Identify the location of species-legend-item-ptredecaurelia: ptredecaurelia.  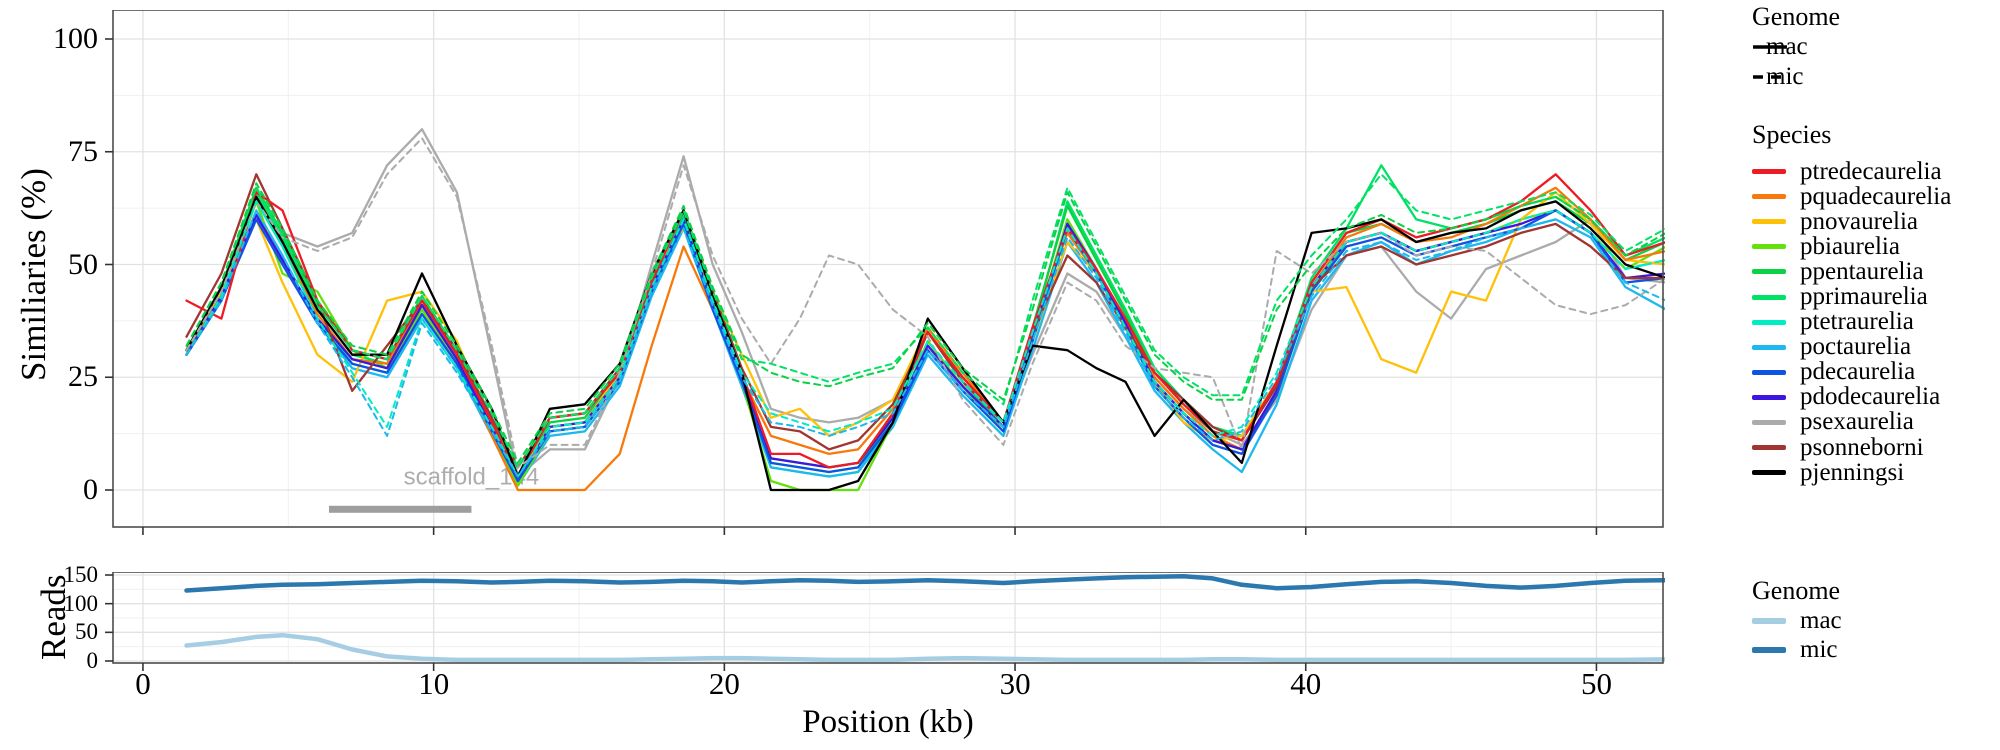
(1851, 171).